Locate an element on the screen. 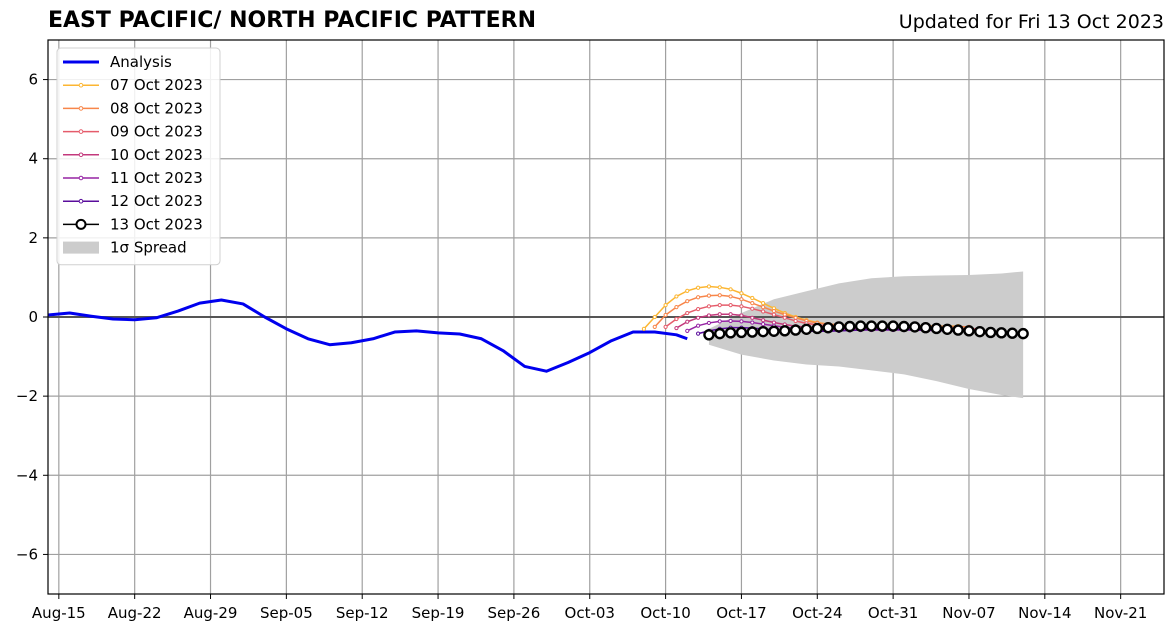  y-tick-label: −4 is located at coordinates (27, 475).